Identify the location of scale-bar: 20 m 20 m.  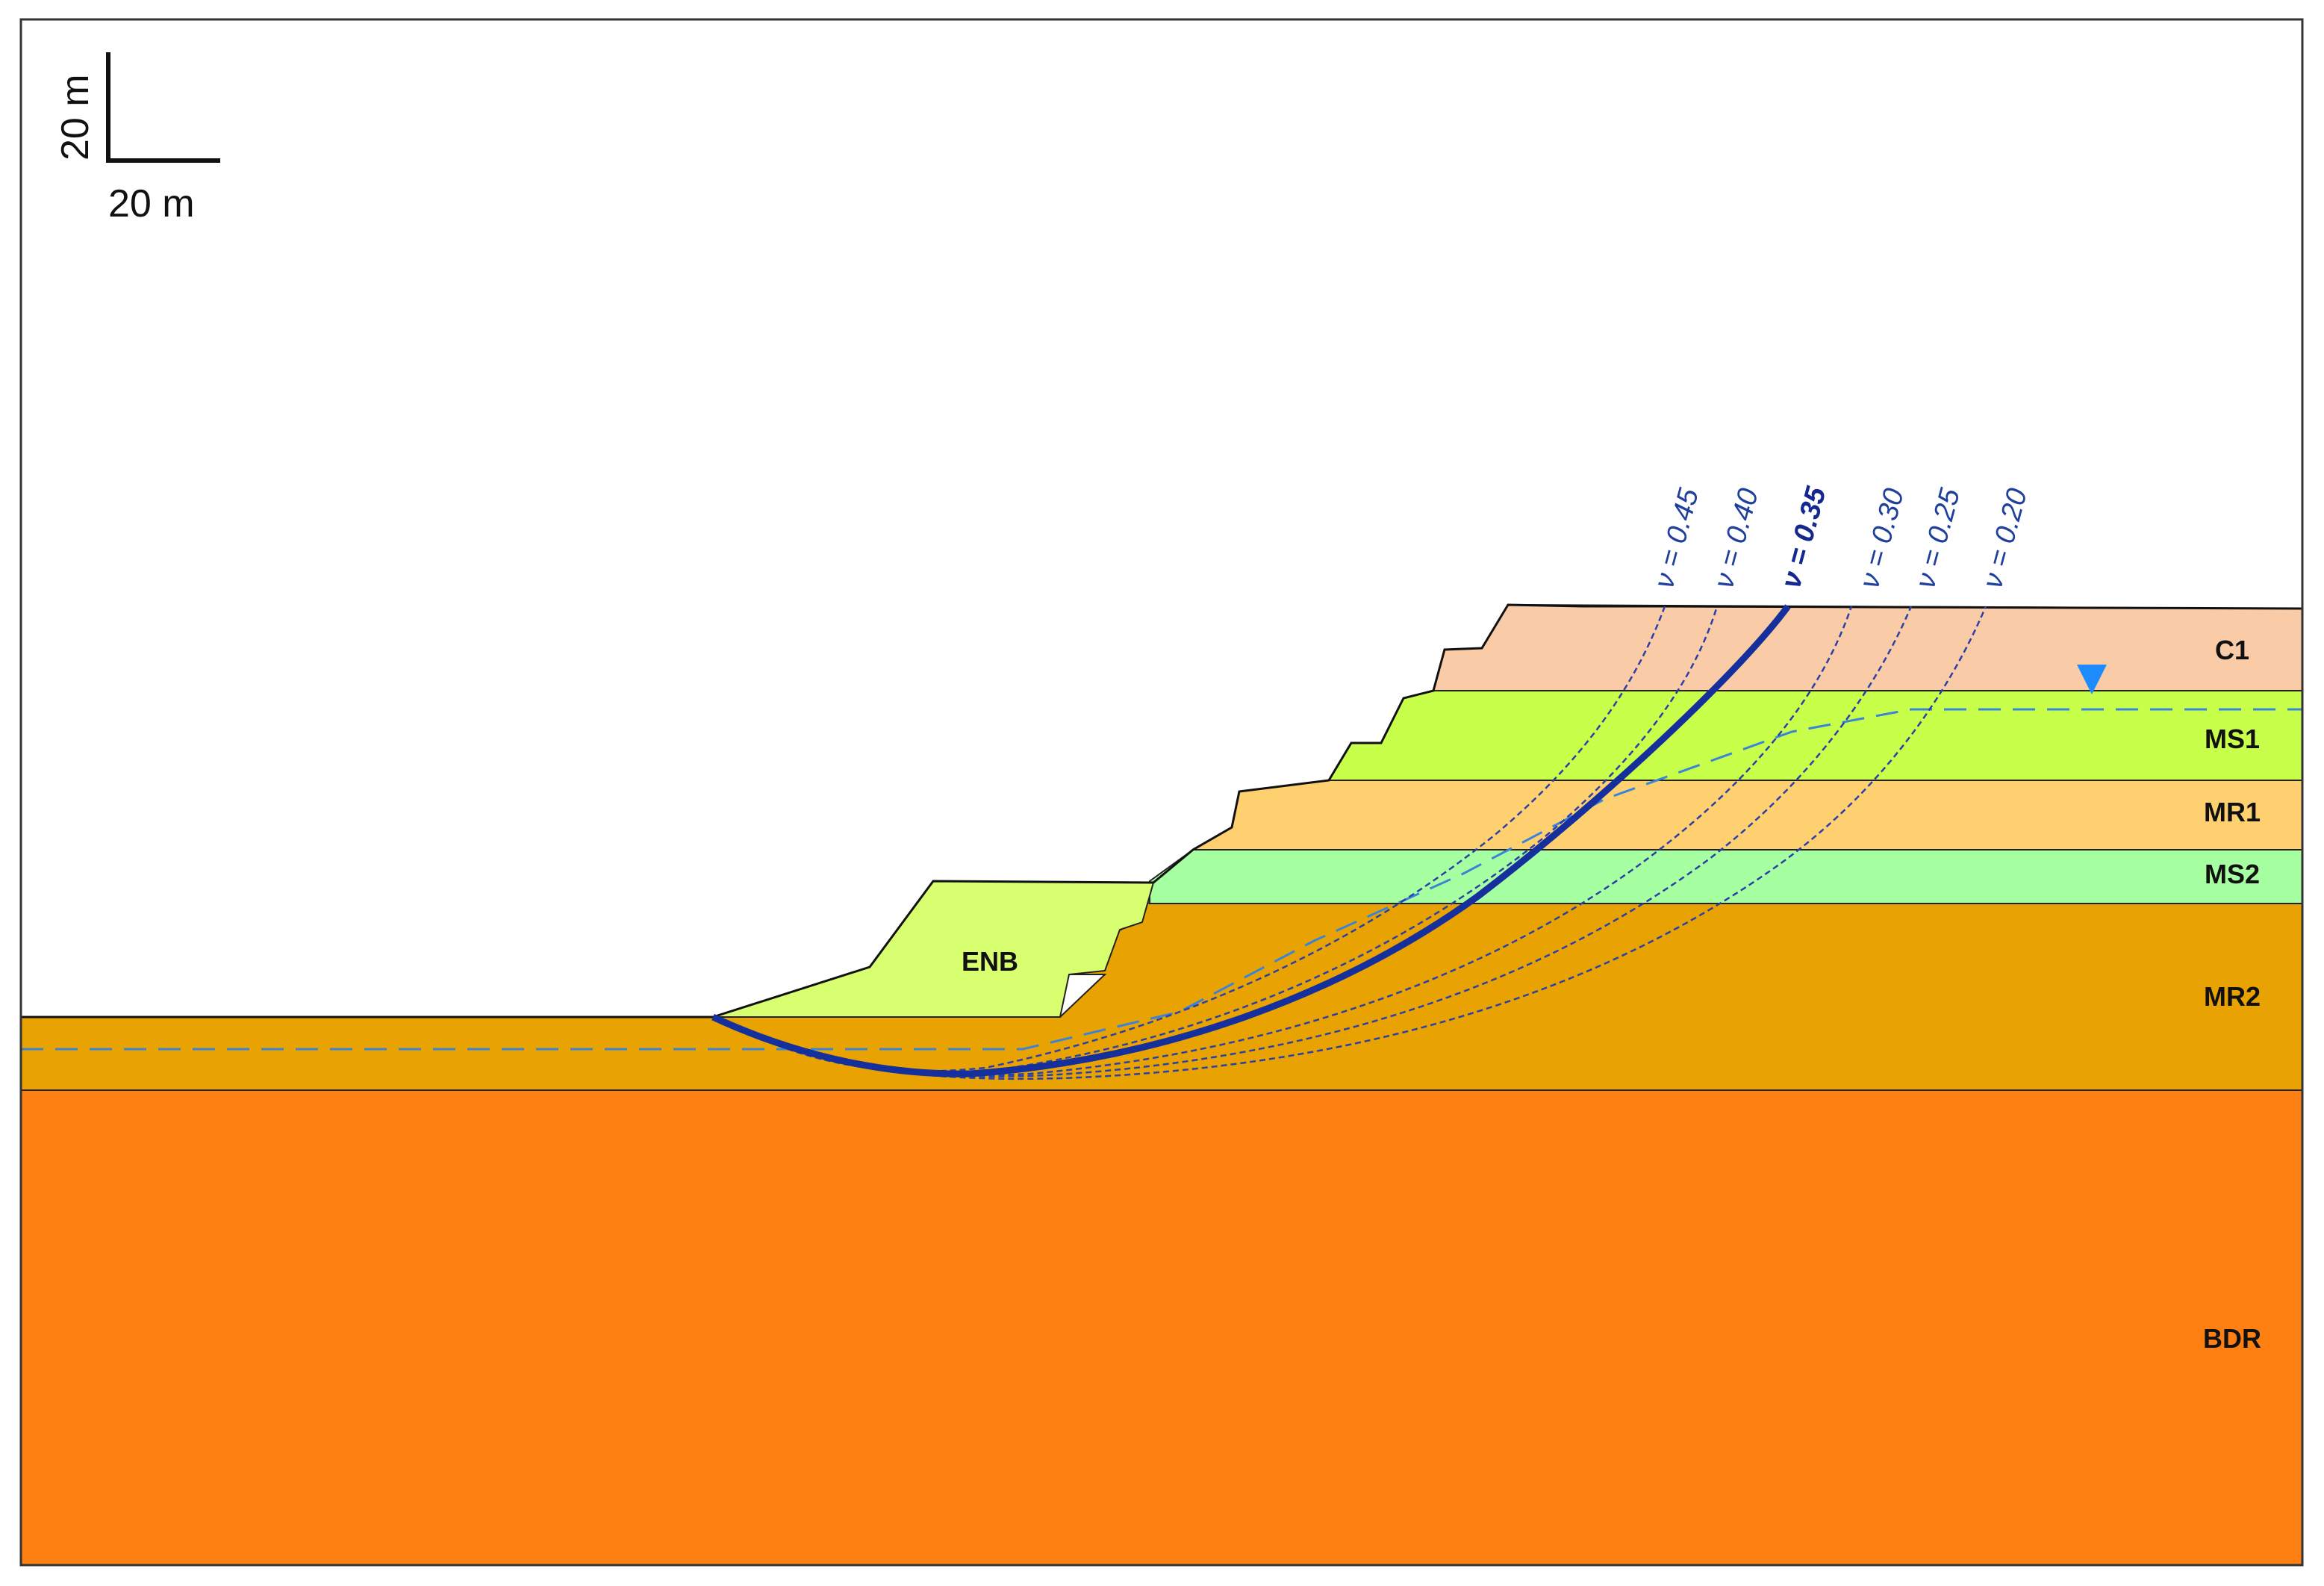
(137, 139).